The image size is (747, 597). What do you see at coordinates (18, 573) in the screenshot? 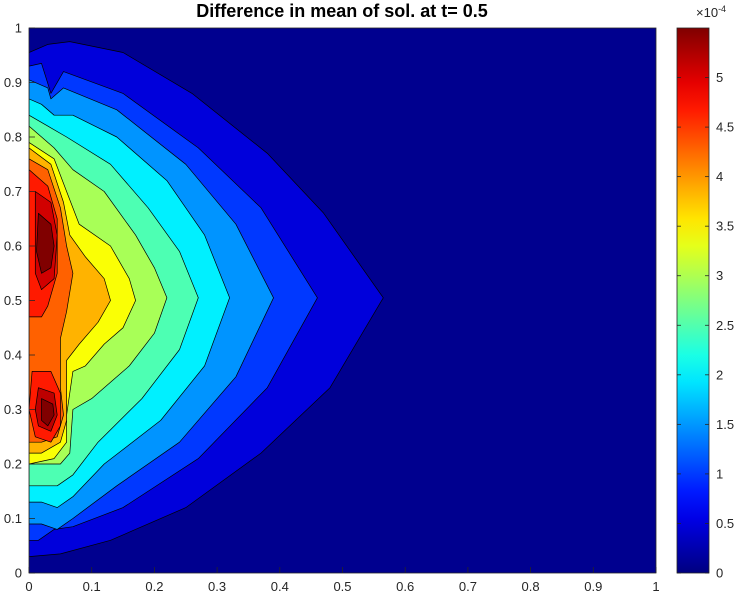
I see `y-tick-label: 0` at bounding box center [18, 573].